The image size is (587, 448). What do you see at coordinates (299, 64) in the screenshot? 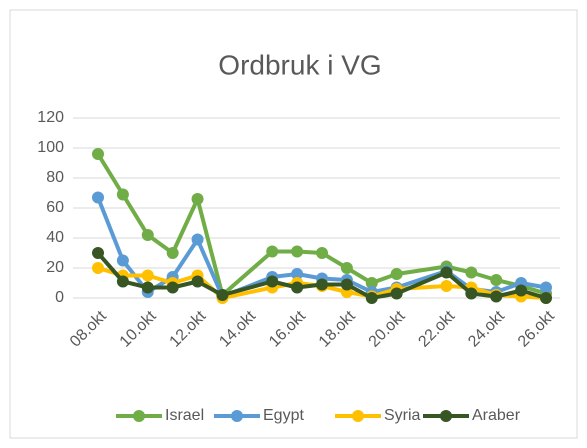
I see `chart-title: Ordbruk i VG` at bounding box center [299, 64].